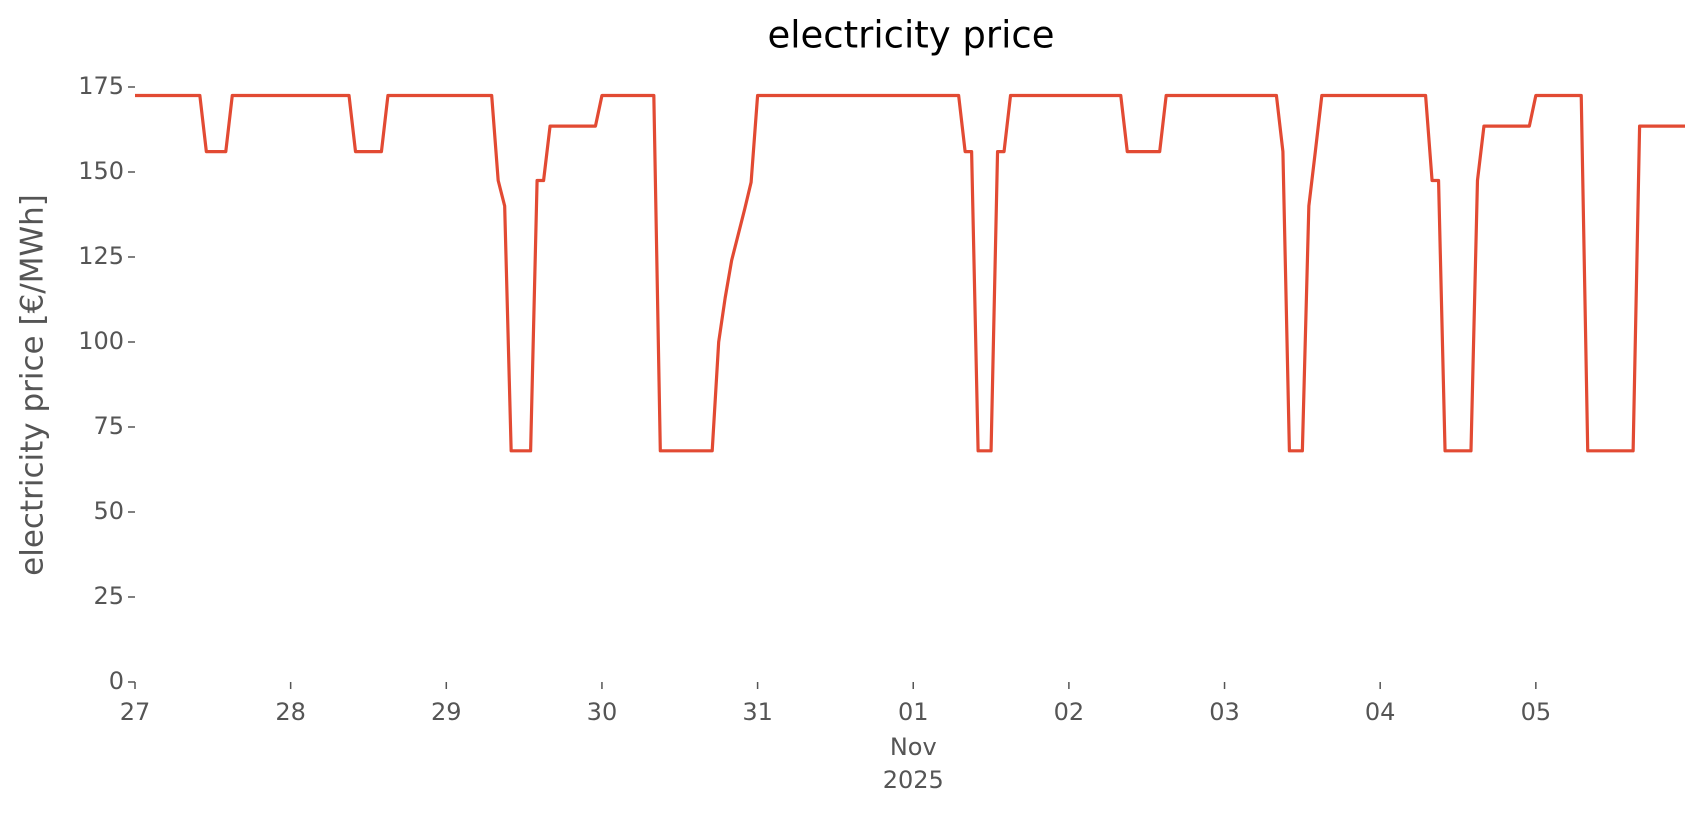 This screenshot has height=815, width=1706. Describe the element at coordinates (101, 341) in the screenshot. I see `y-tick-label: 100` at that location.